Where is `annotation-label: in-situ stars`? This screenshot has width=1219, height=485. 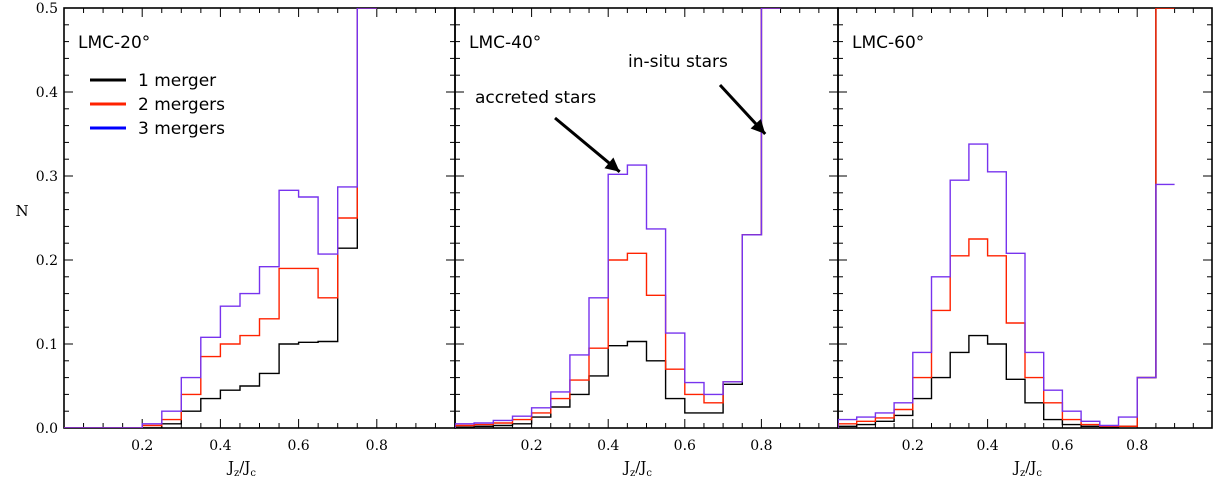 annotation-label: in-situ stars is located at coordinates (678, 62).